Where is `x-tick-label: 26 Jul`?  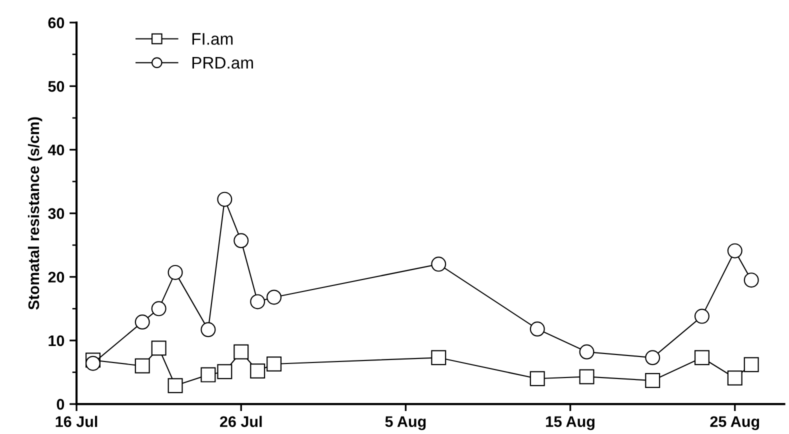
x-tick-label: 26 Jul is located at coordinates (241, 422).